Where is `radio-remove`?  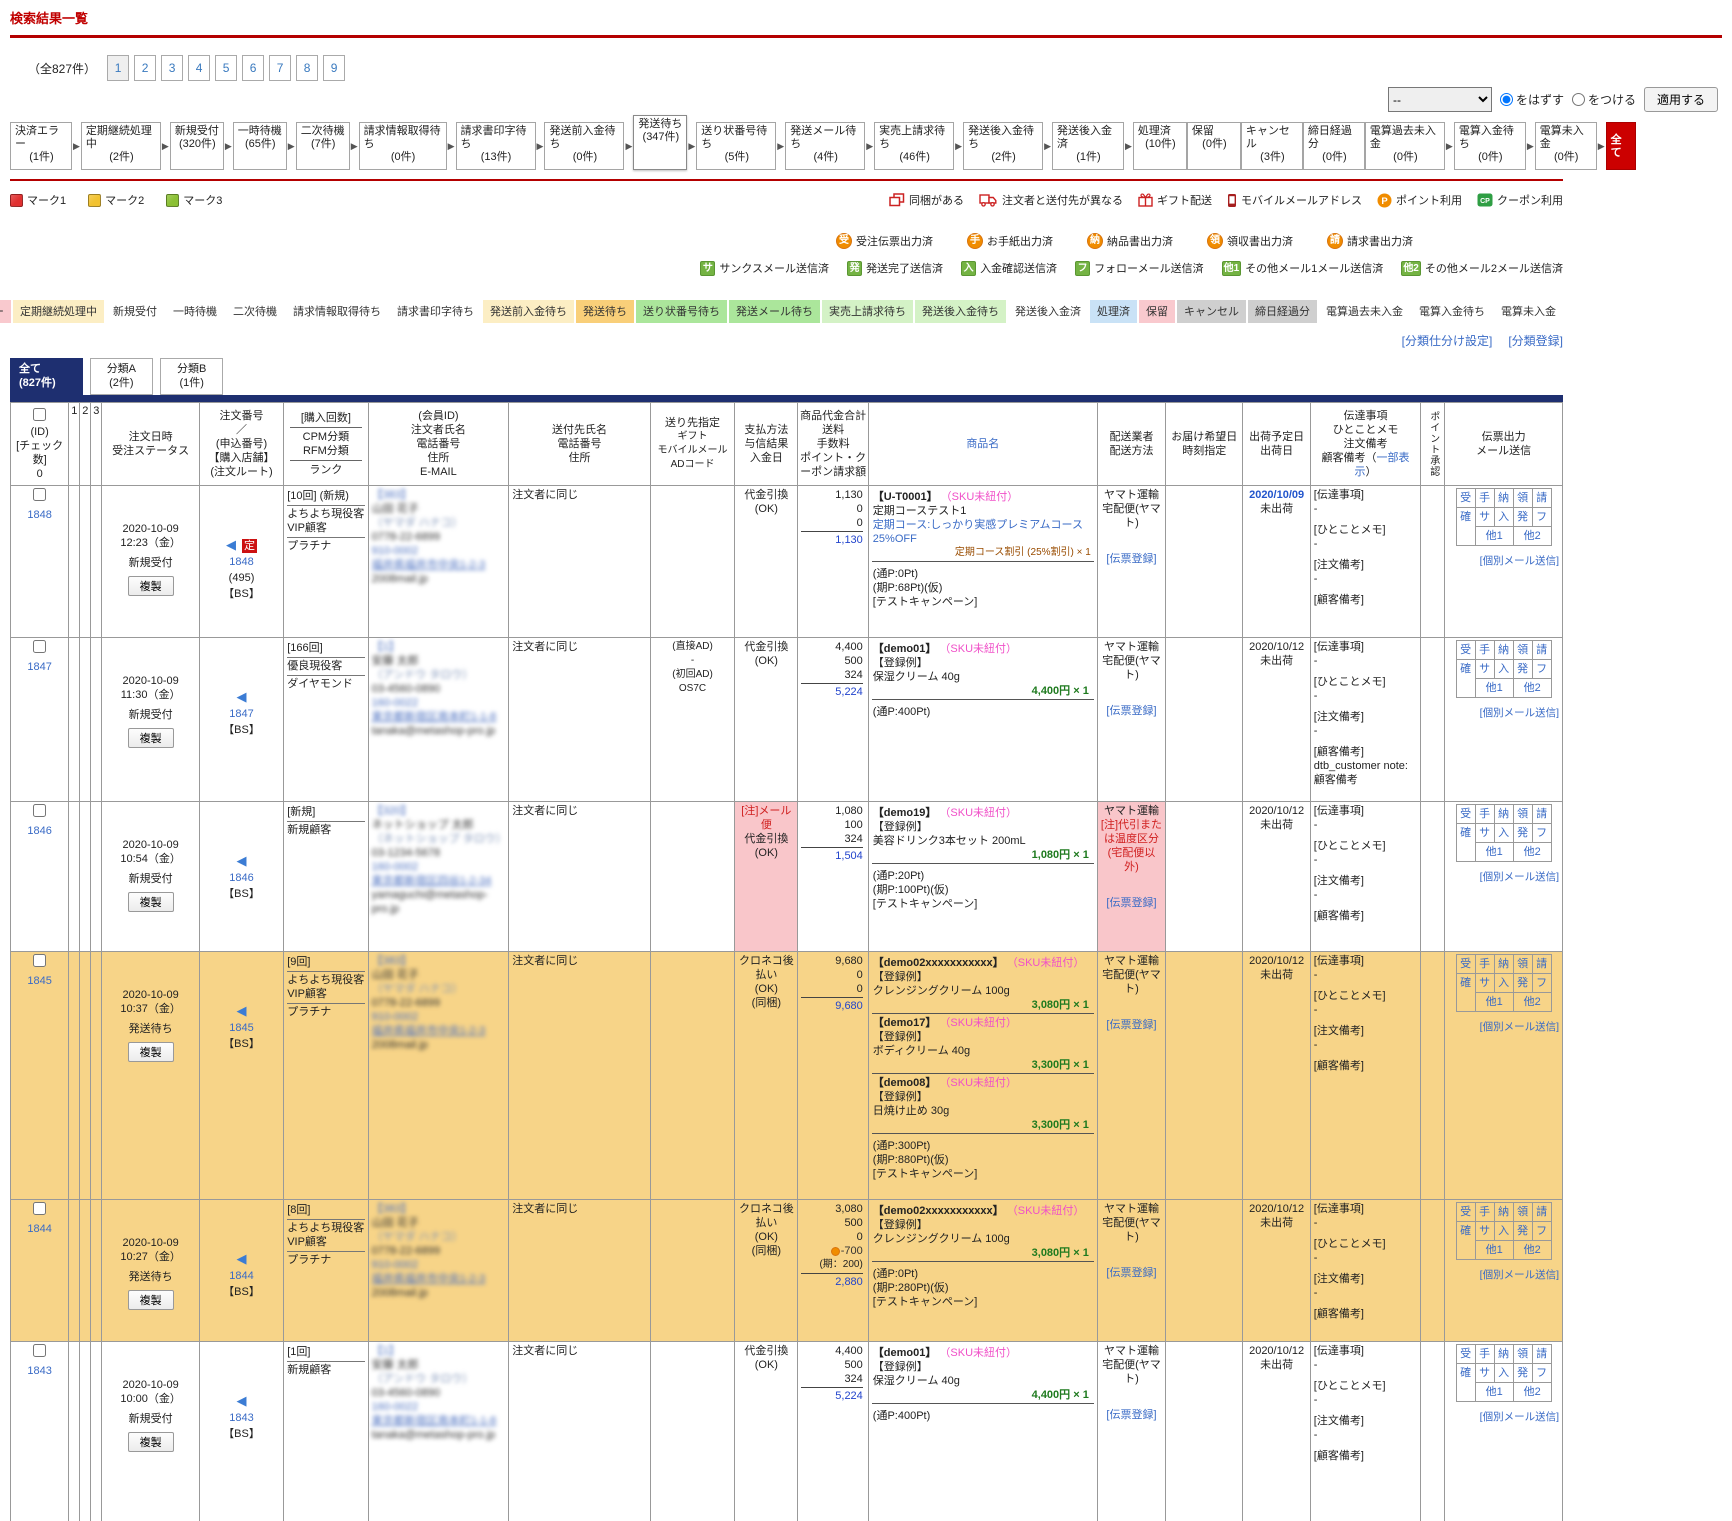 radio-remove is located at coordinates (1506, 99).